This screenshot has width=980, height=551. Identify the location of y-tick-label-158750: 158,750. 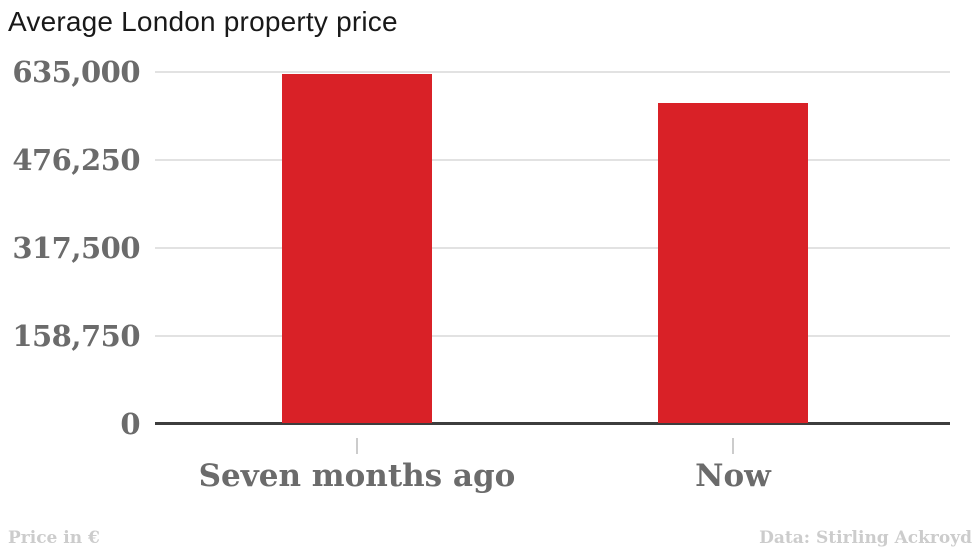
(76, 336).